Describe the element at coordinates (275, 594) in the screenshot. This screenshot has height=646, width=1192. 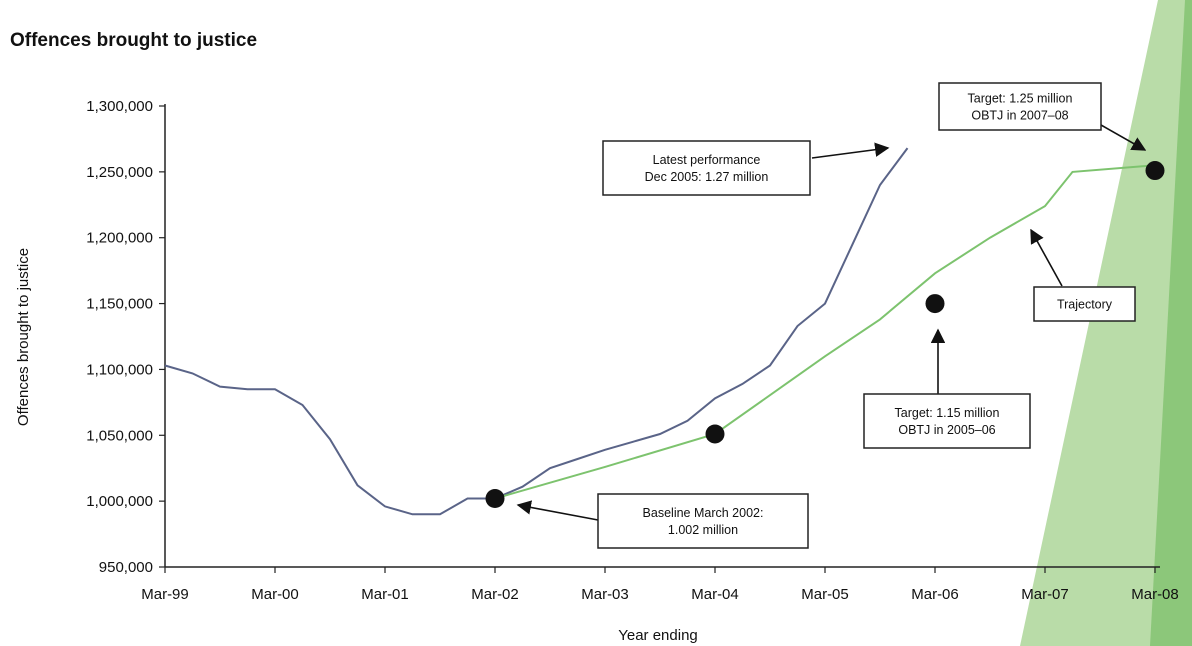
I see `x-tick-label: Mar-00` at that location.